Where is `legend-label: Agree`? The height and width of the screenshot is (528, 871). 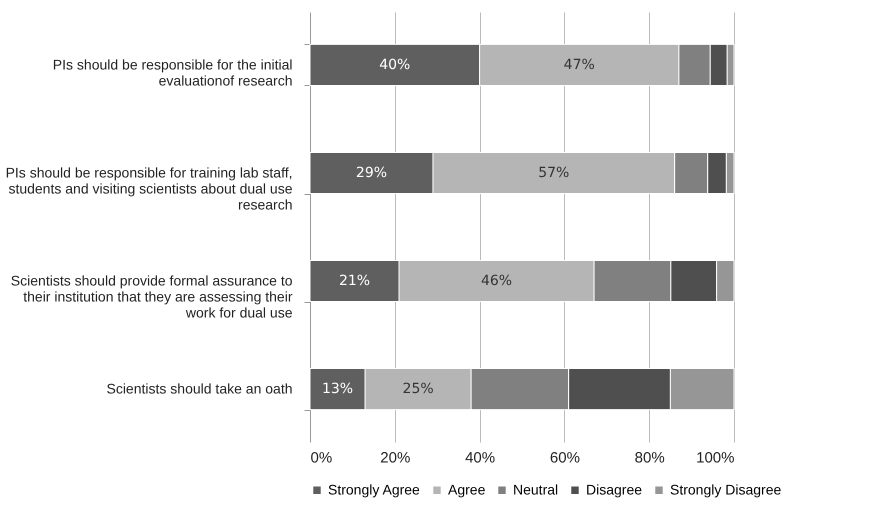
legend-label: Agree is located at coordinates (467, 489).